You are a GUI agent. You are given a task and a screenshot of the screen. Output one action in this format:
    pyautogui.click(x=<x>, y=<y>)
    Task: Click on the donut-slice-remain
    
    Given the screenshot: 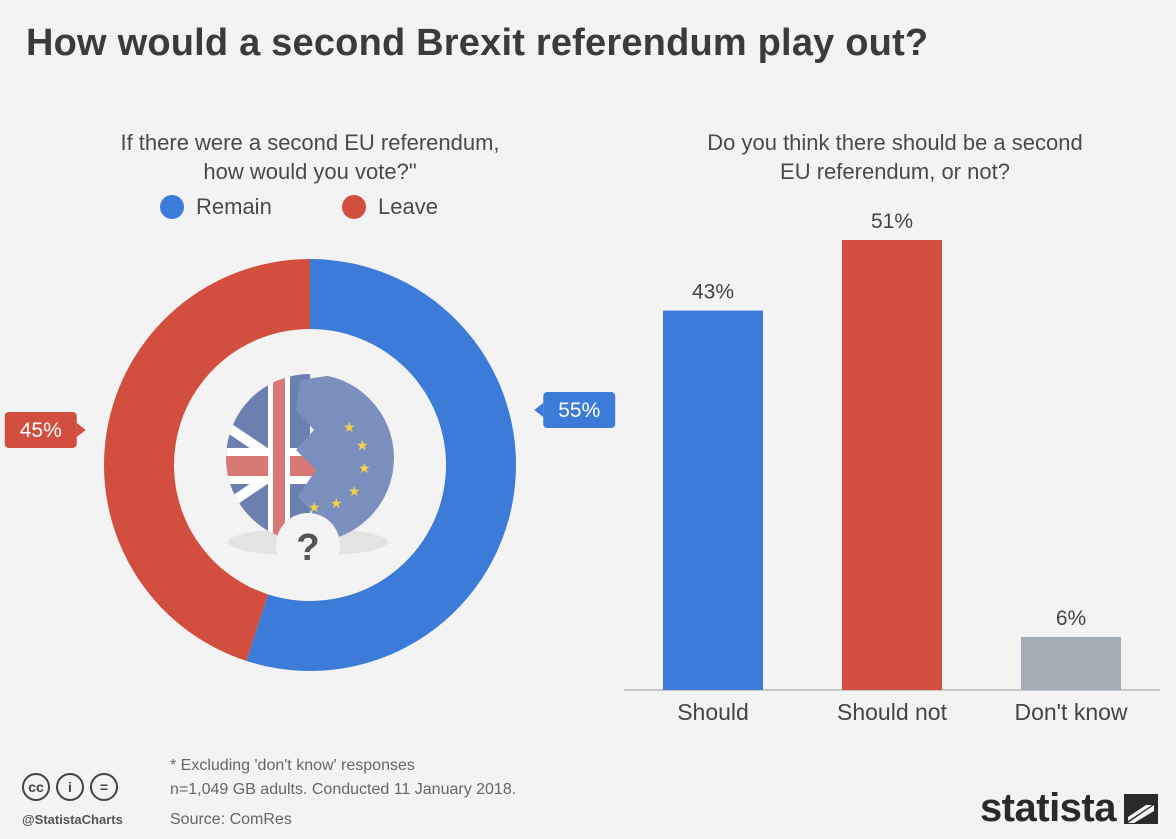 What is the action you would take?
    pyautogui.click(x=381, y=465)
    